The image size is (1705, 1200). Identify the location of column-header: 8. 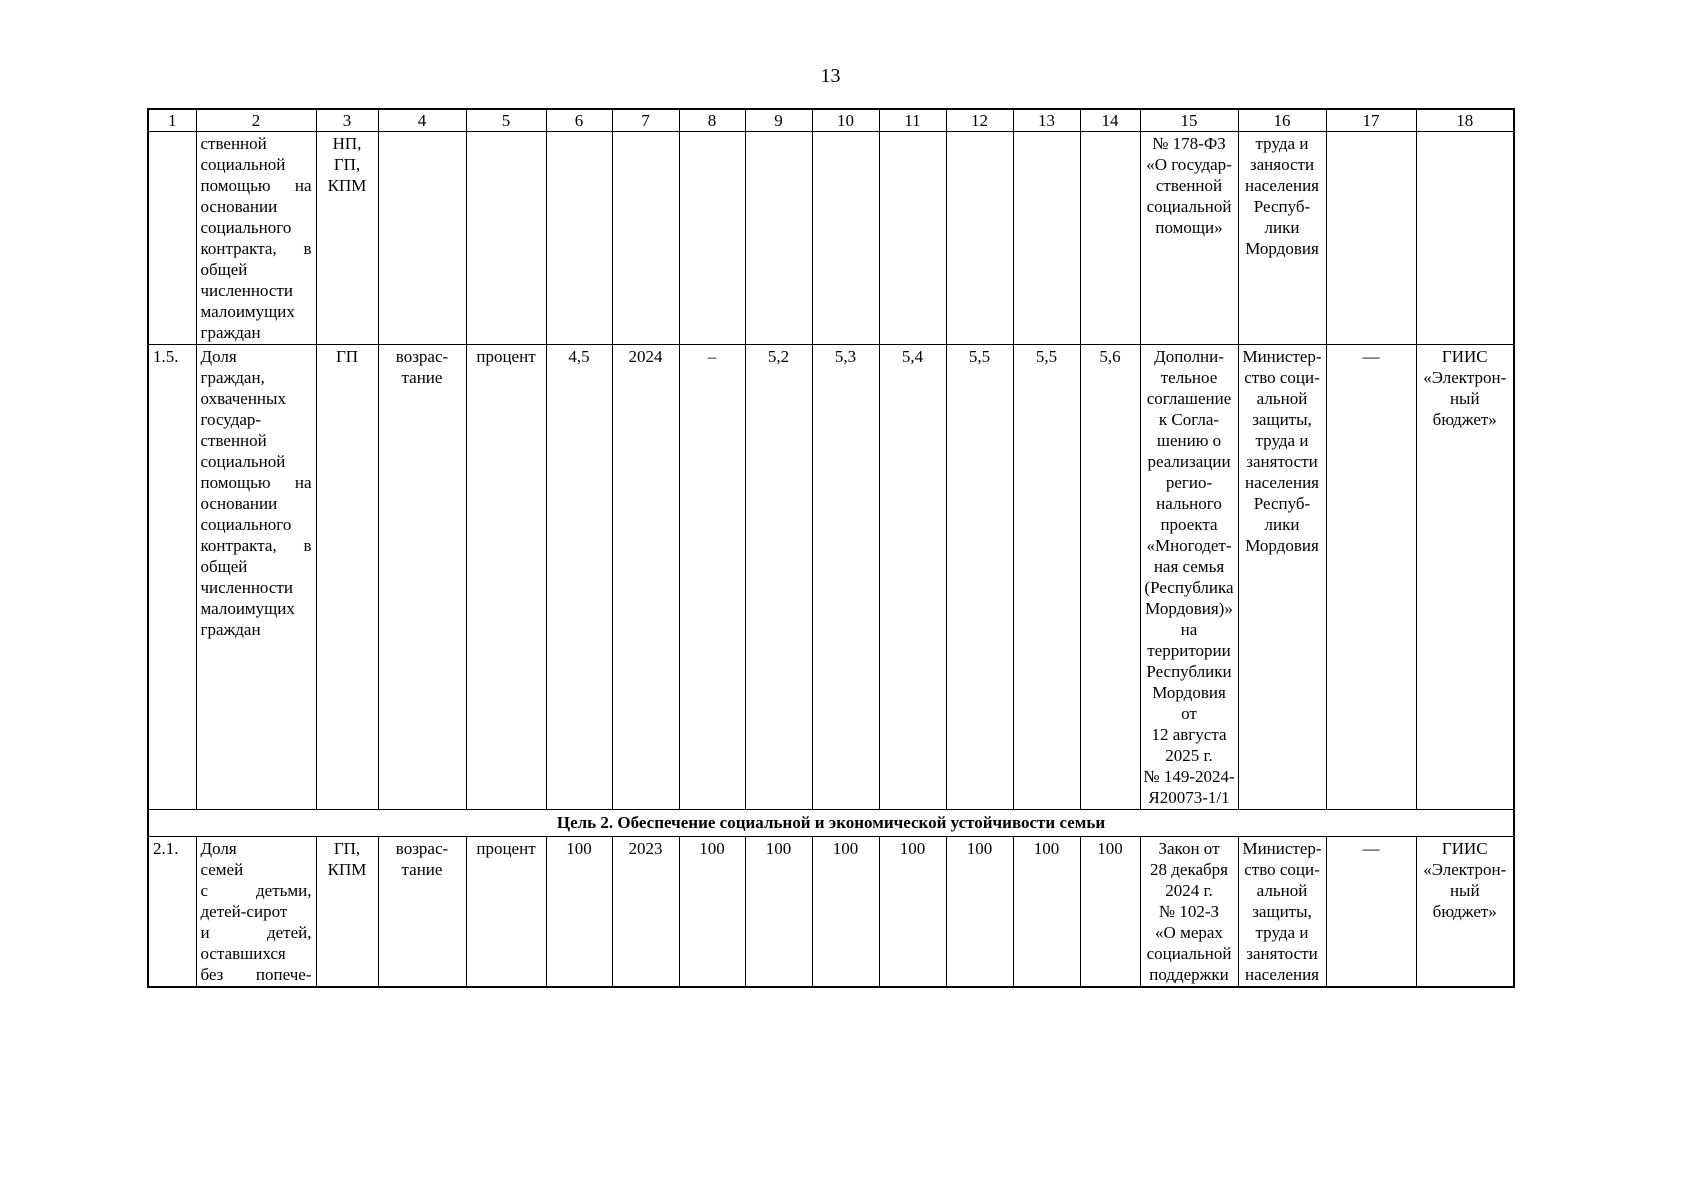
(712, 120).